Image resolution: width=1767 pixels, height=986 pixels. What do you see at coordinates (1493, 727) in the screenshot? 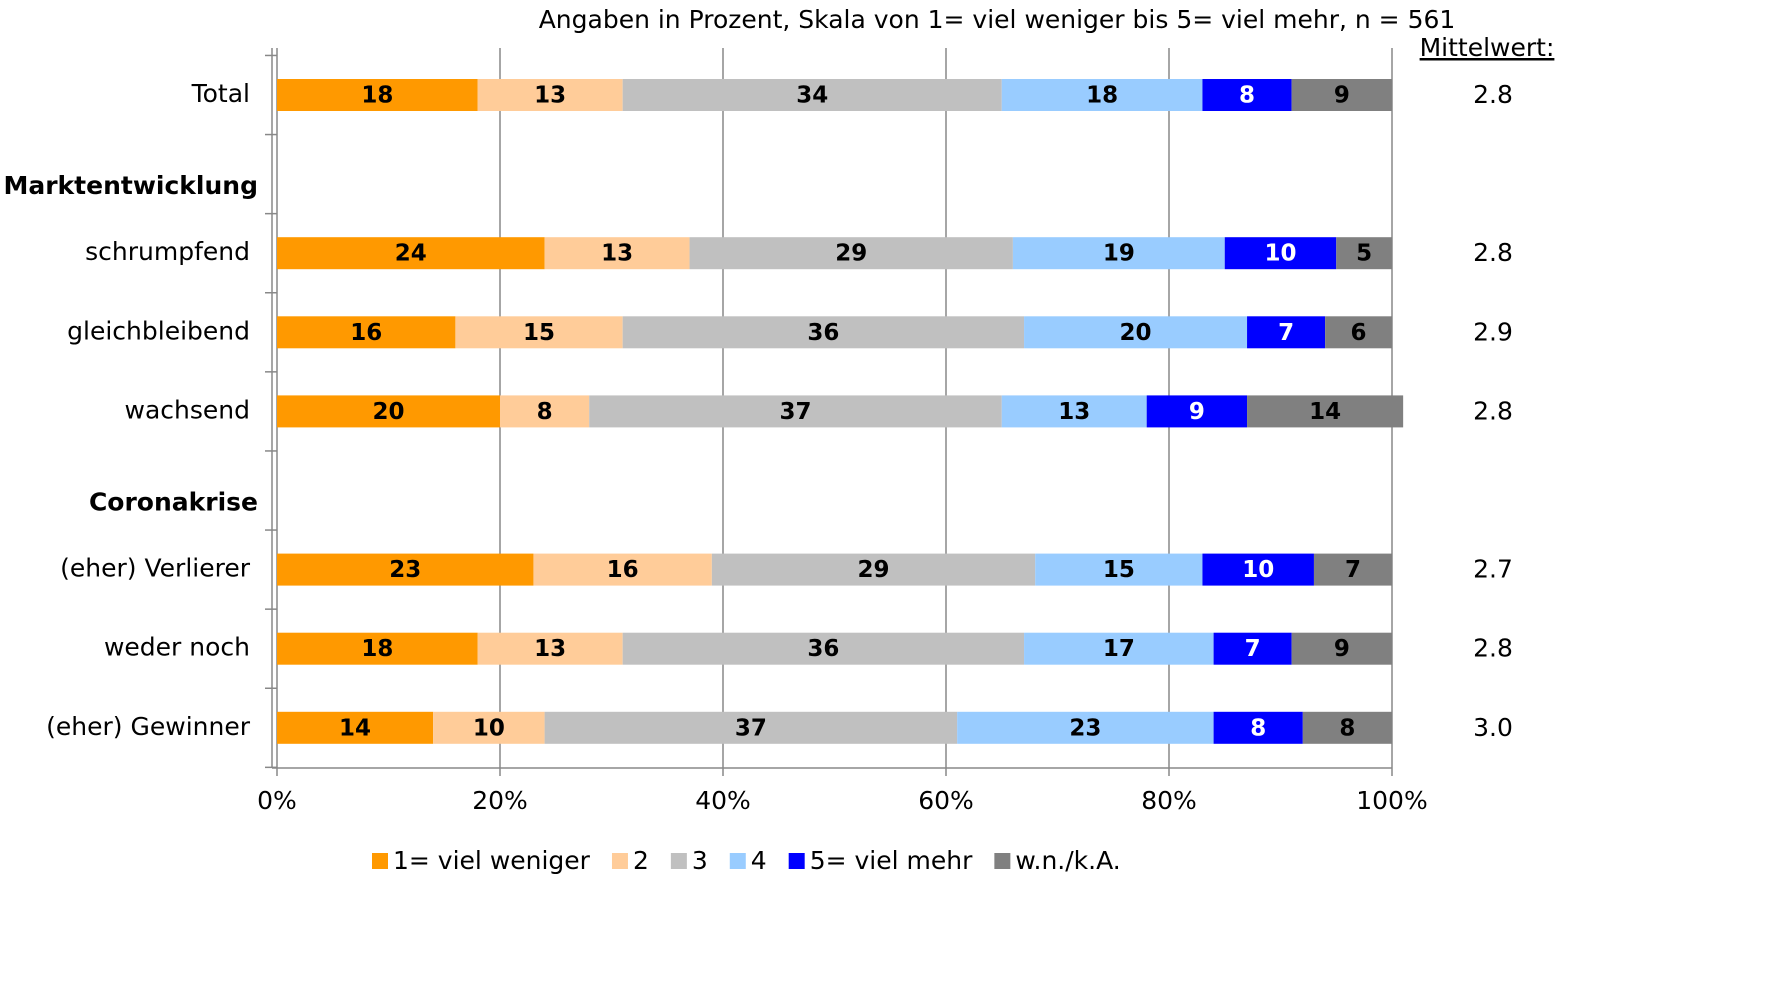
I see `mean-value: 3.0` at bounding box center [1493, 727].